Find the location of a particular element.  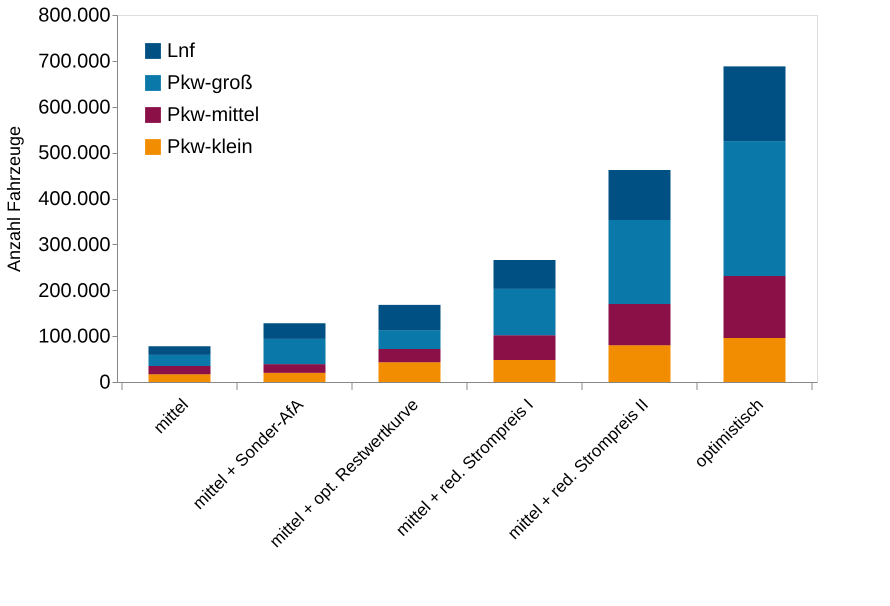

legend-label: Pkw-groß is located at coordinates (210, 83).